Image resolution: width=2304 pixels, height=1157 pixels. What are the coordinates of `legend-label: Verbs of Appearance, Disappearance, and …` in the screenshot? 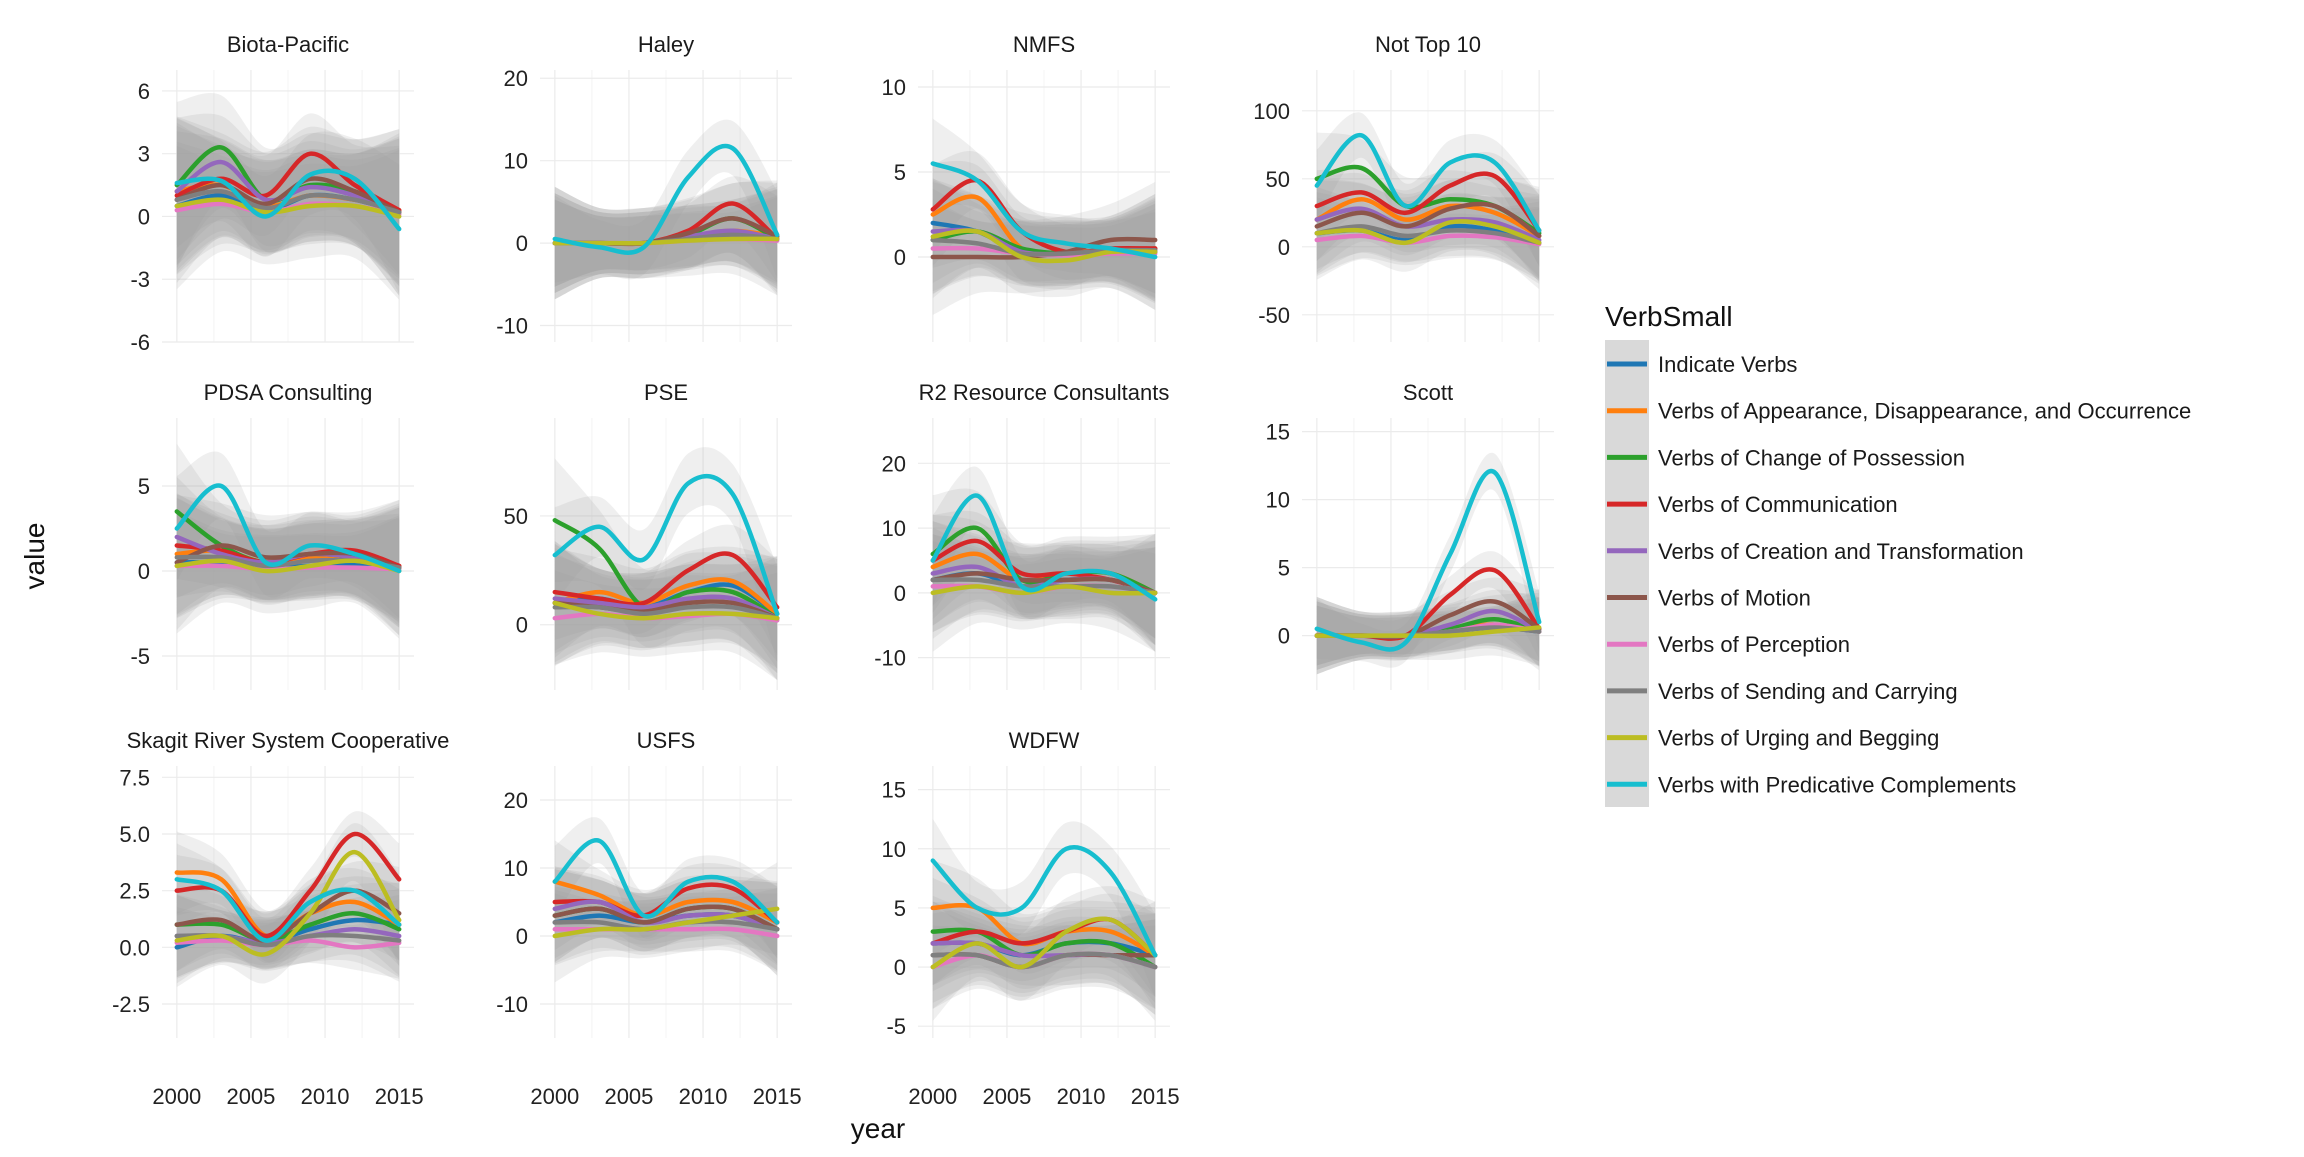 It's located at (1924, 411).